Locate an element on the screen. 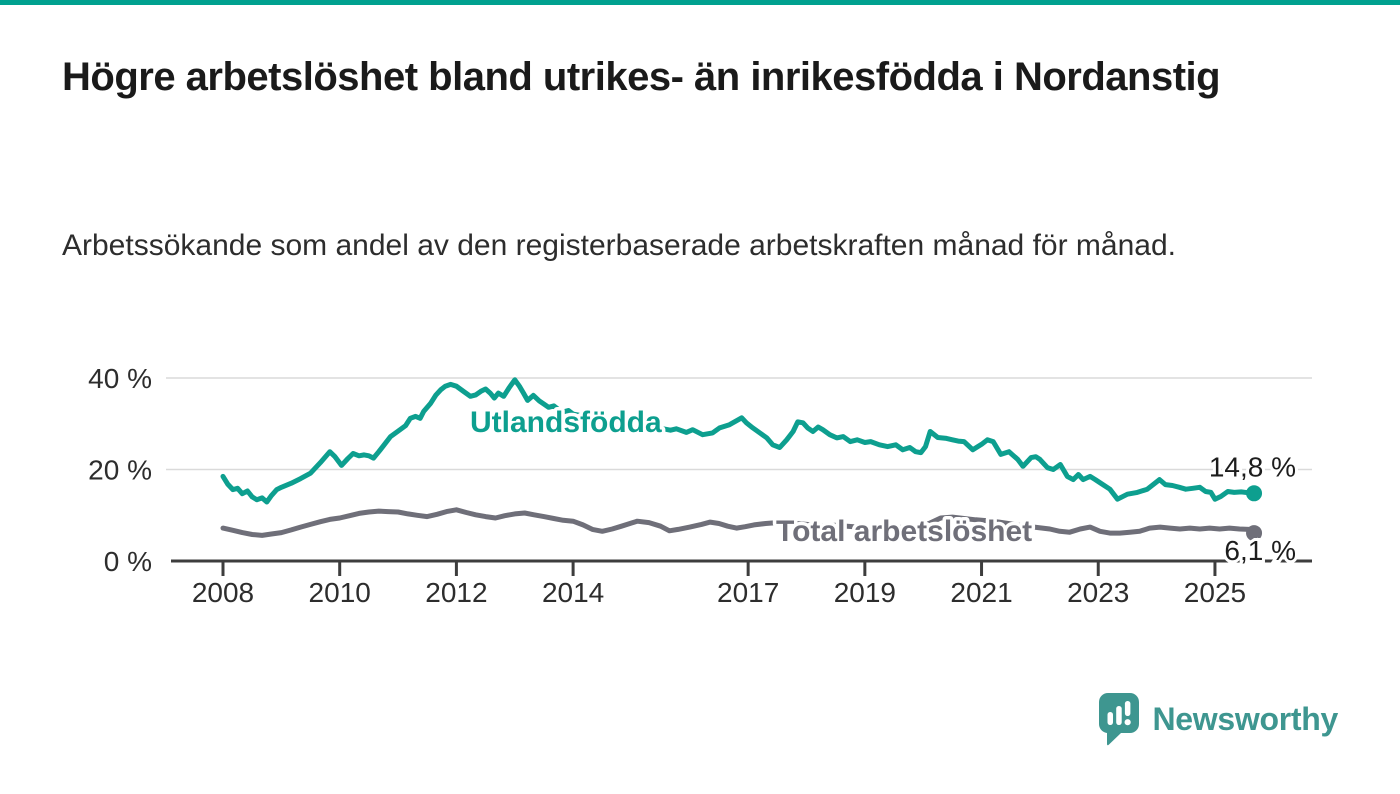 This screenshot has width=1400, height=794. x-tick-label-2010: 2010 is located at coordinates (340, 592).